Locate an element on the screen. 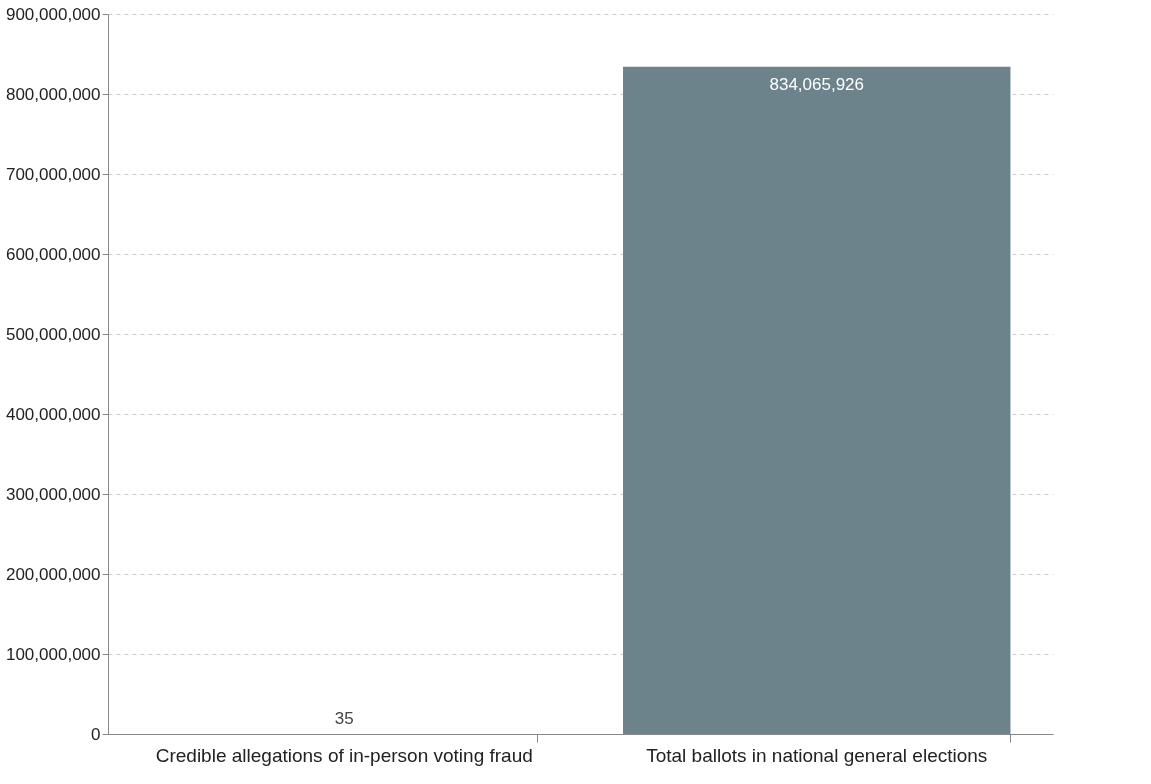  data-label: 834,065,926 is located at coordinates (817, 84).